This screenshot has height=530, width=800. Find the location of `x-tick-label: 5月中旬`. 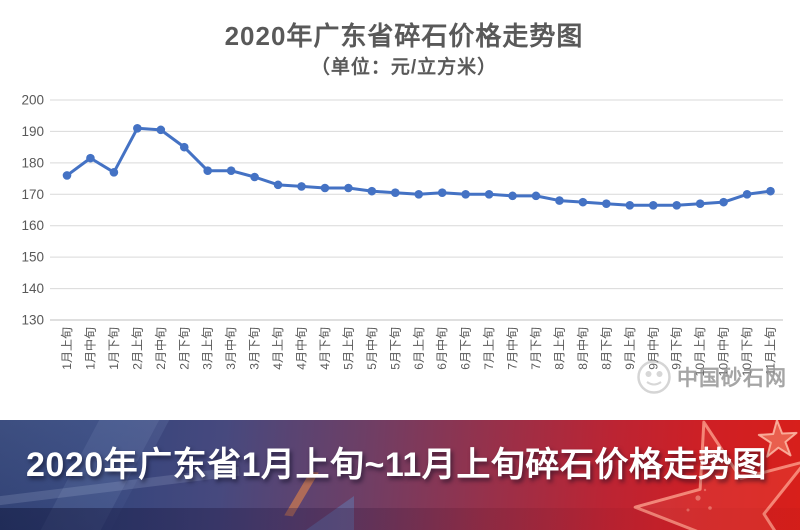

x-tick-label: 5月中旬 is located at coordinates (371, 348).